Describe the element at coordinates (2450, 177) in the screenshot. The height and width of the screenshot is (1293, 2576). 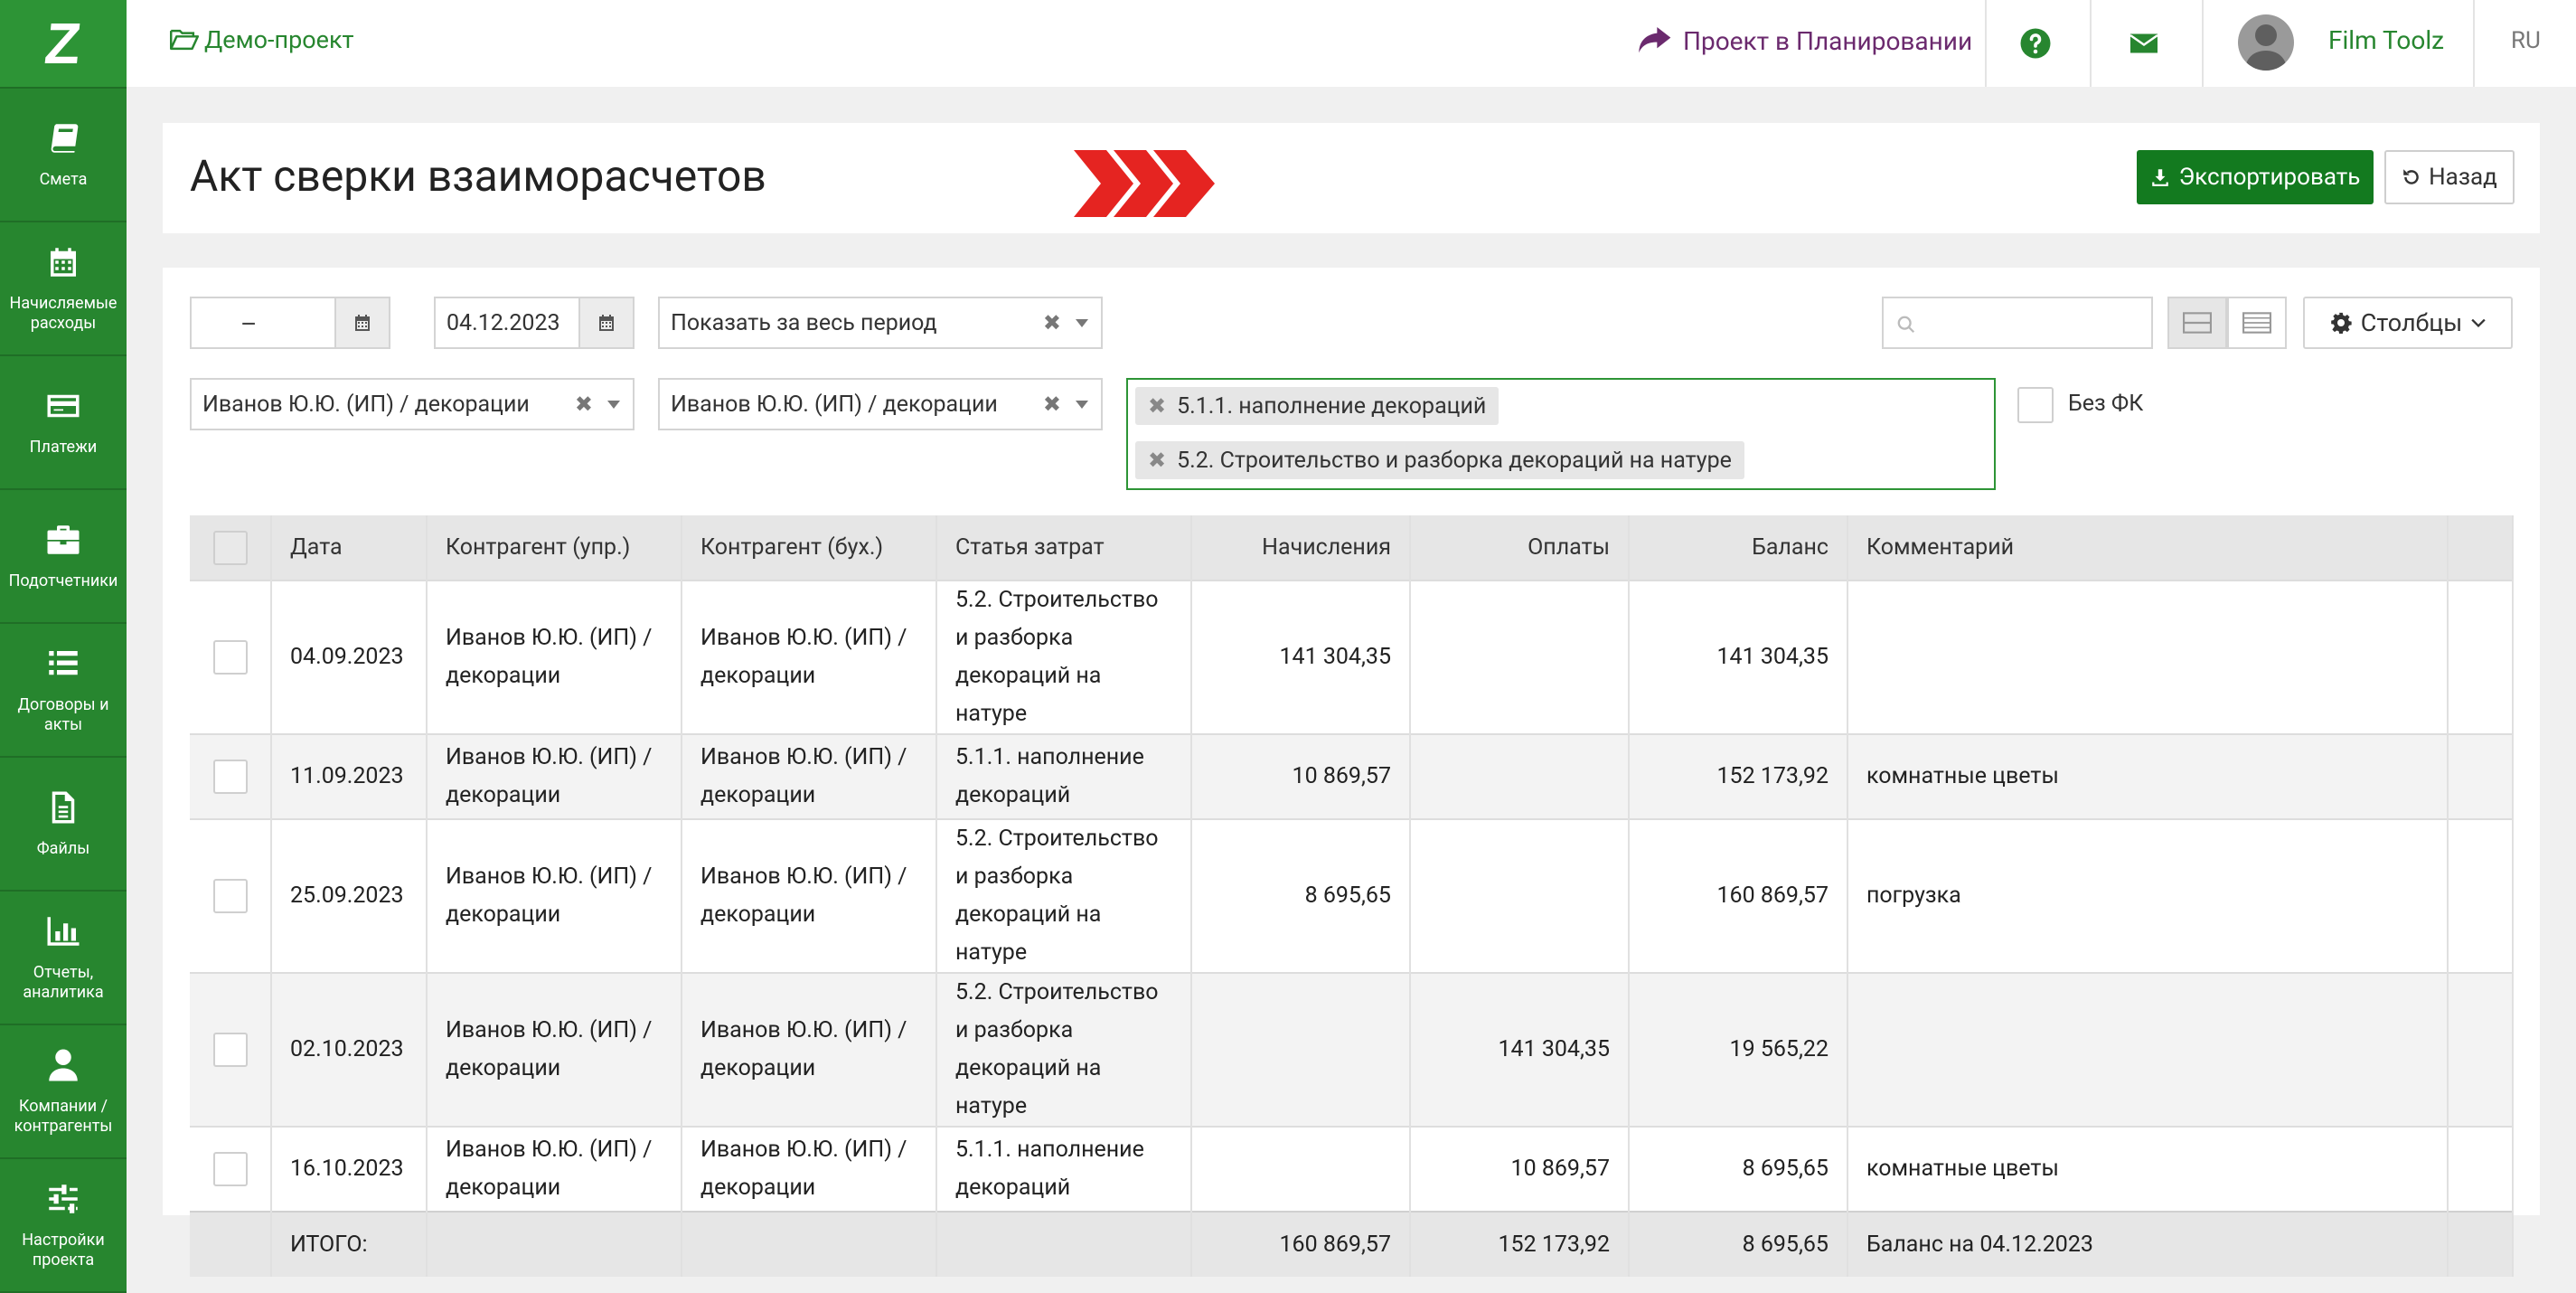
I see `back-button: Назад` at that location.